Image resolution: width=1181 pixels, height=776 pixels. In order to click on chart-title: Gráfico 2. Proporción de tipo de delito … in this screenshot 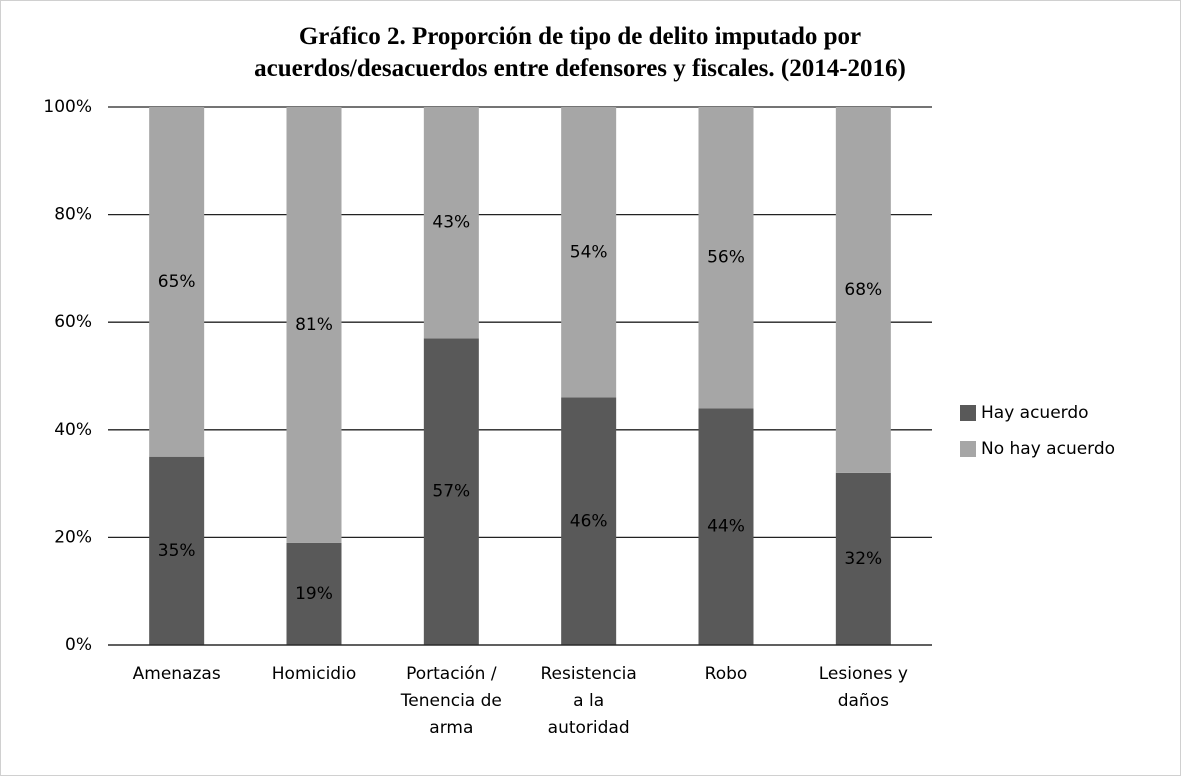, I will do `click(580, 52)`.